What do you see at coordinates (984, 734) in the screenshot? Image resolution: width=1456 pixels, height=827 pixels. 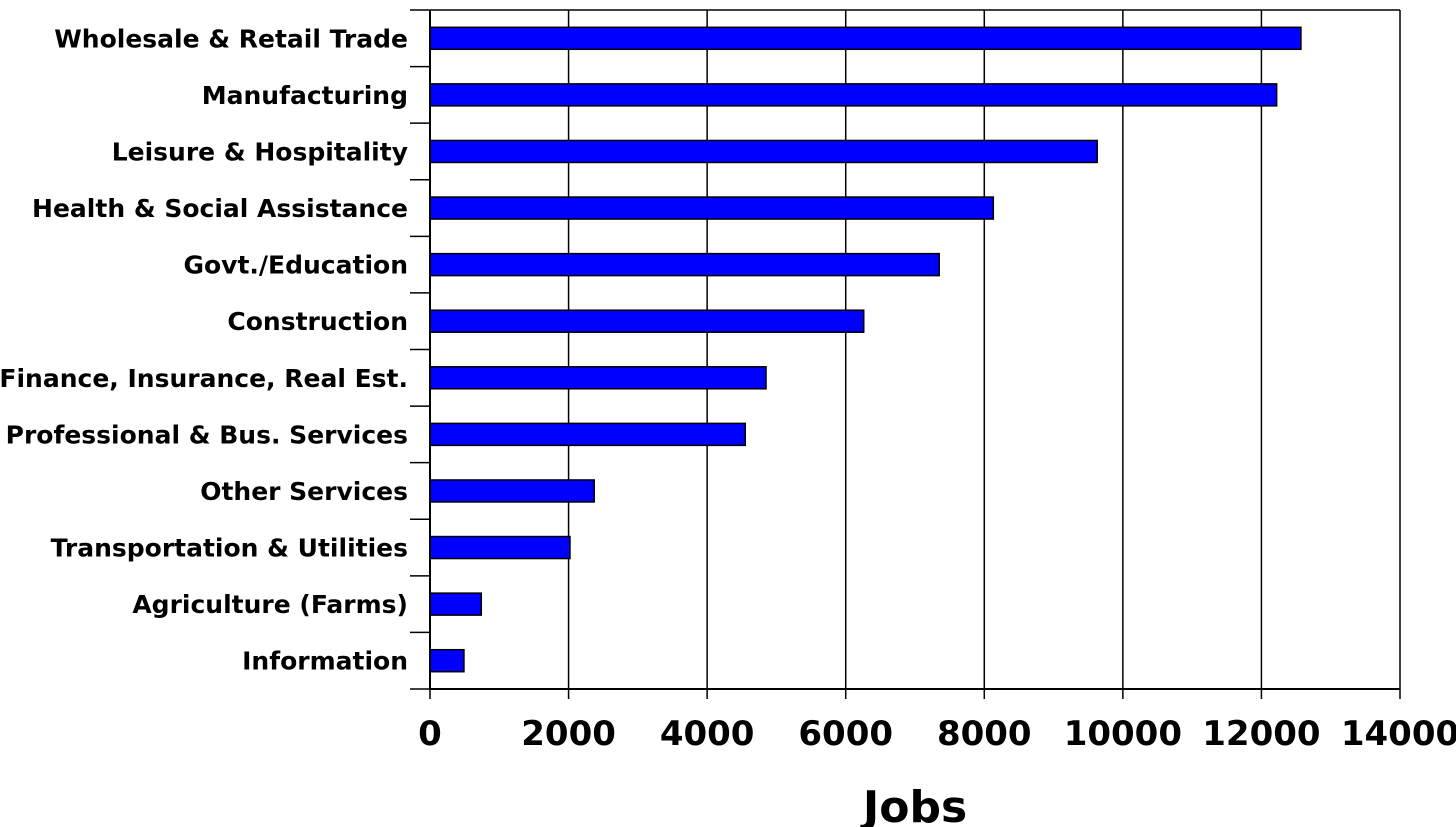 I see `x-tick-label: 8000` at bounding box center [984, 734].